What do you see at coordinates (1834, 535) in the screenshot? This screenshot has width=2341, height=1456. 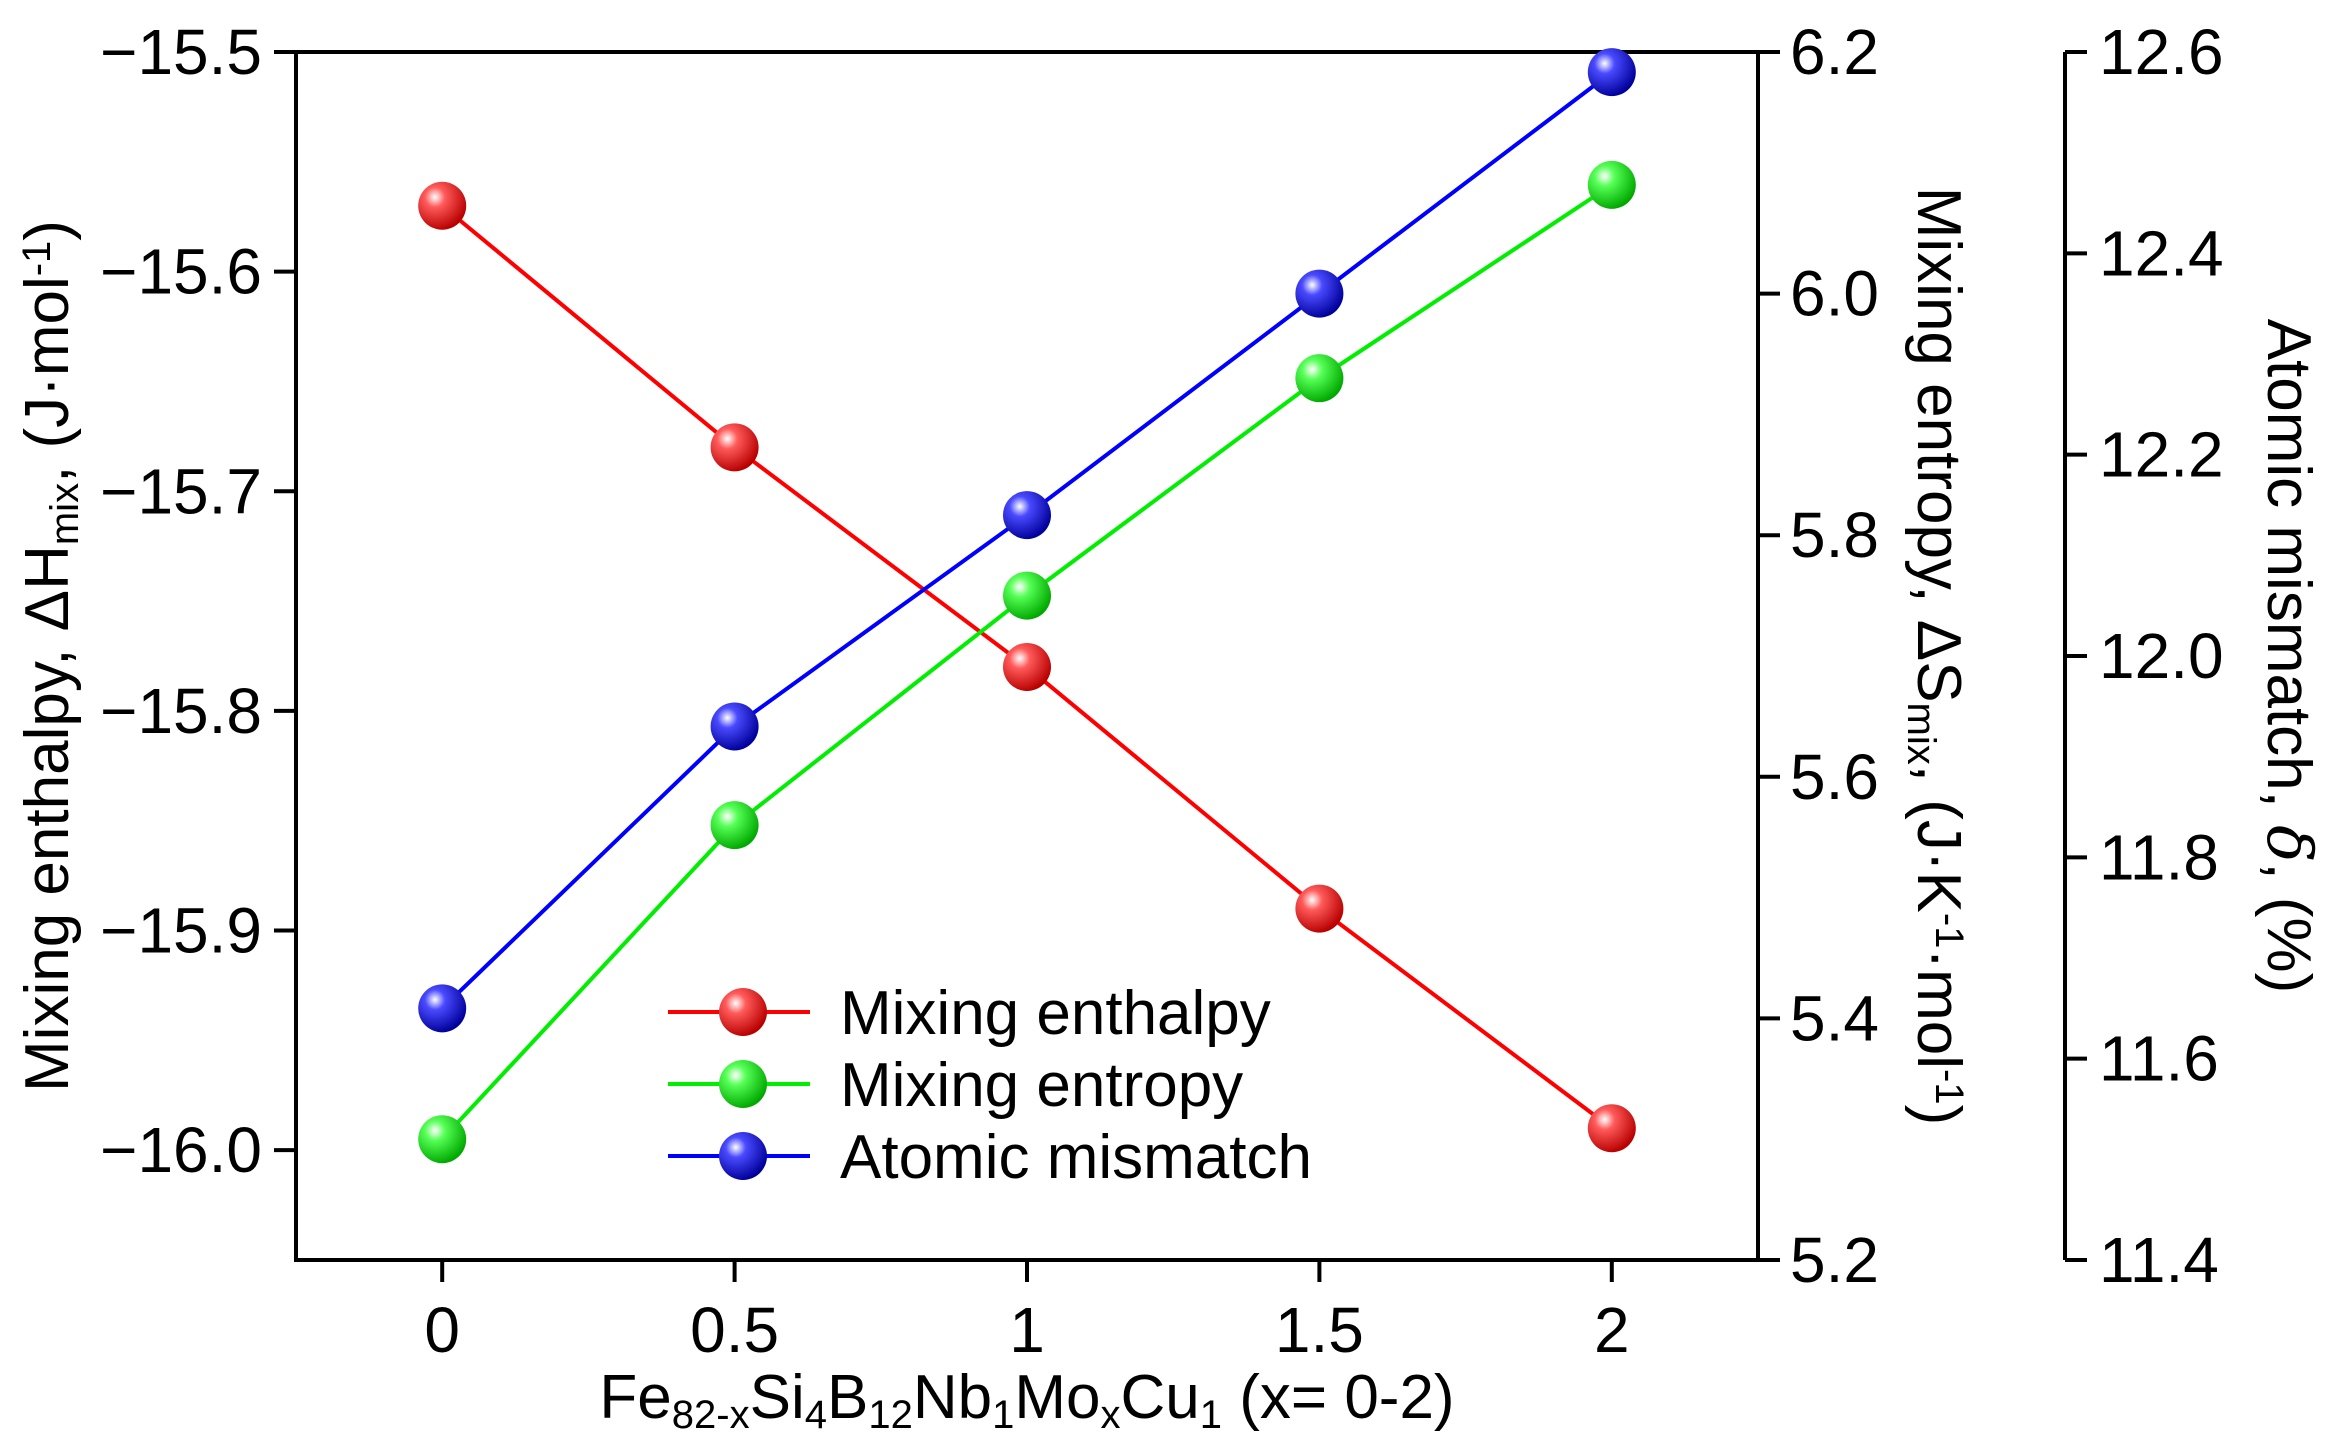 I see `right-1-tick-label: 5.8` at bounding box center [1834, 535].